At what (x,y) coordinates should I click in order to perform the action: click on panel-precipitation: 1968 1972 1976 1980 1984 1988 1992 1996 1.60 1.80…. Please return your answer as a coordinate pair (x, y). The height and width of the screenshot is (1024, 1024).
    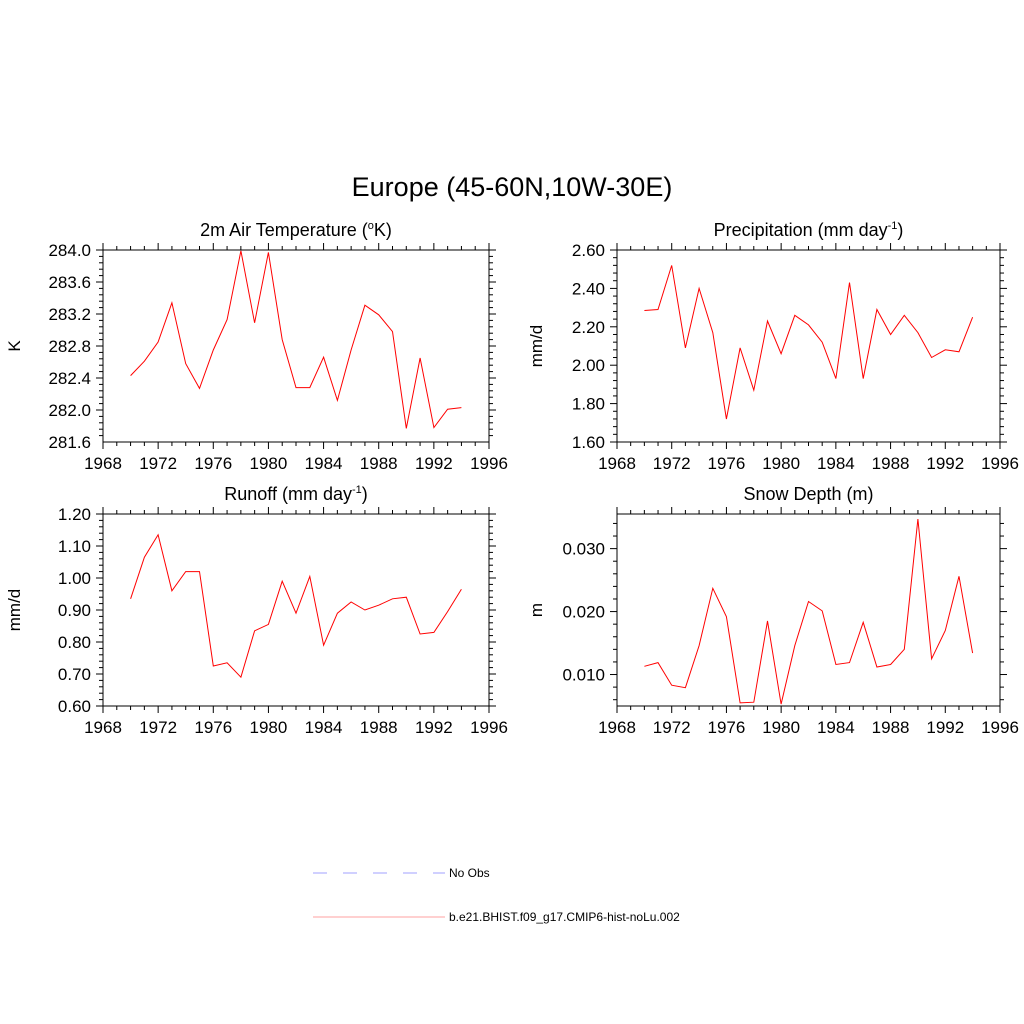
    Looking at the image, I should click on (773, 346).